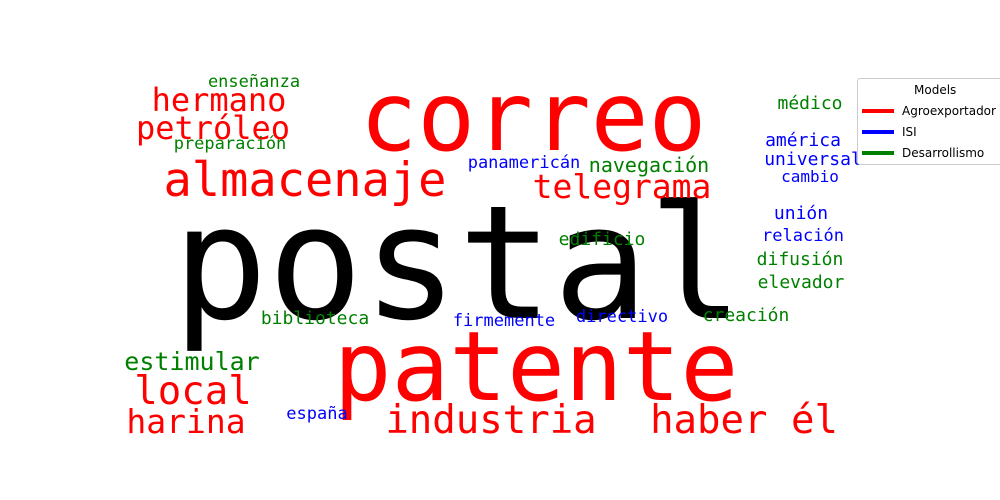  I want to click on cloud-word: edificio, so click(602, 239).